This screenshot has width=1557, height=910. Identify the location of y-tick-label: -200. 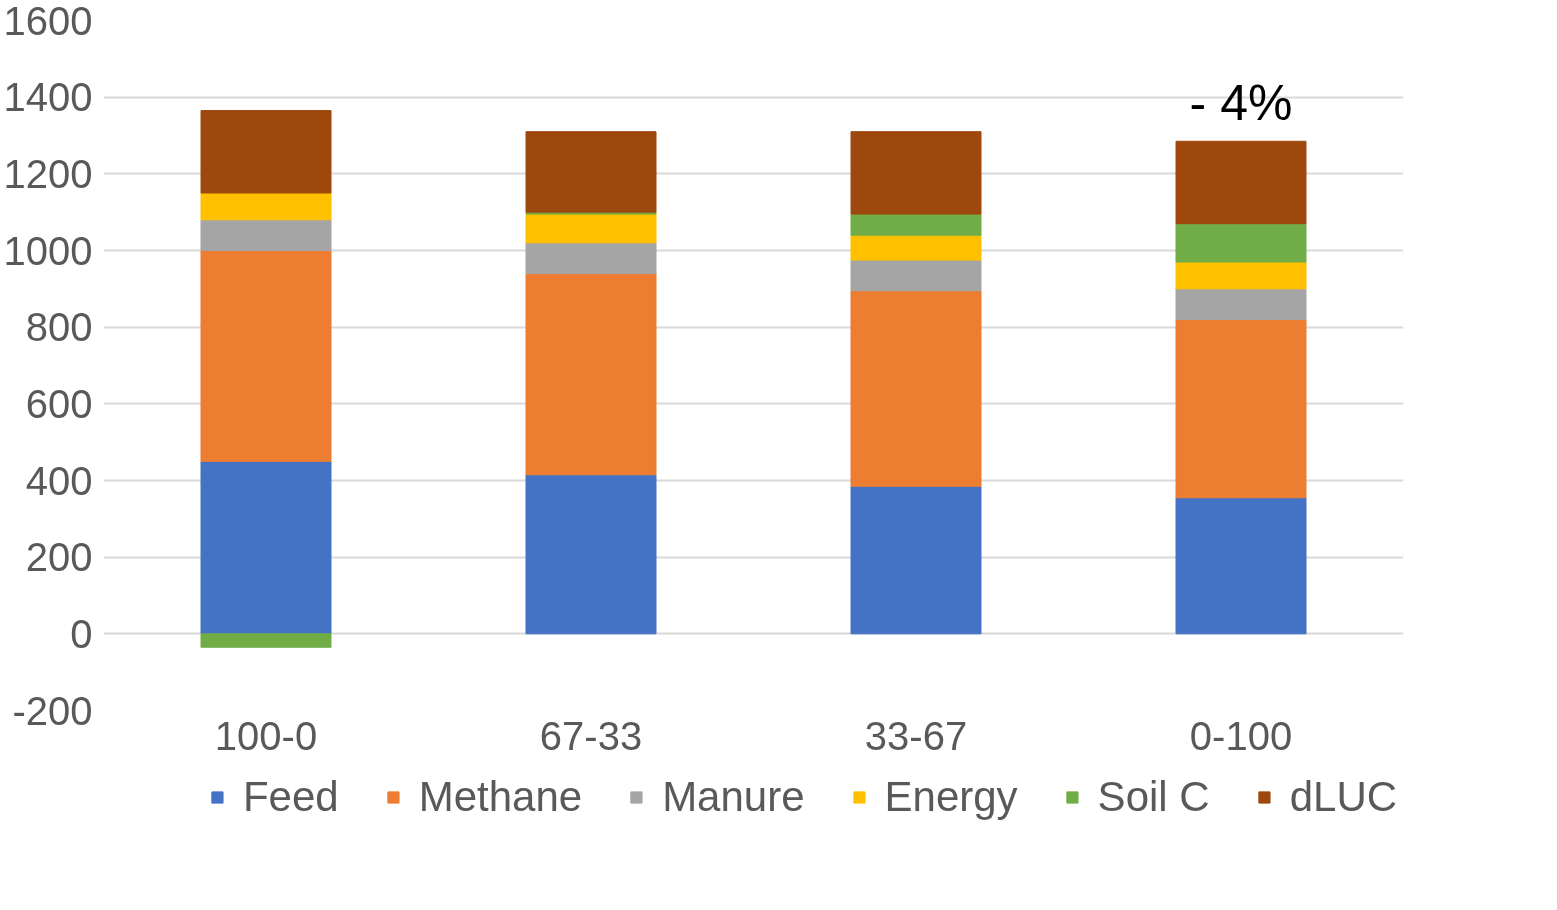
(52, 710).